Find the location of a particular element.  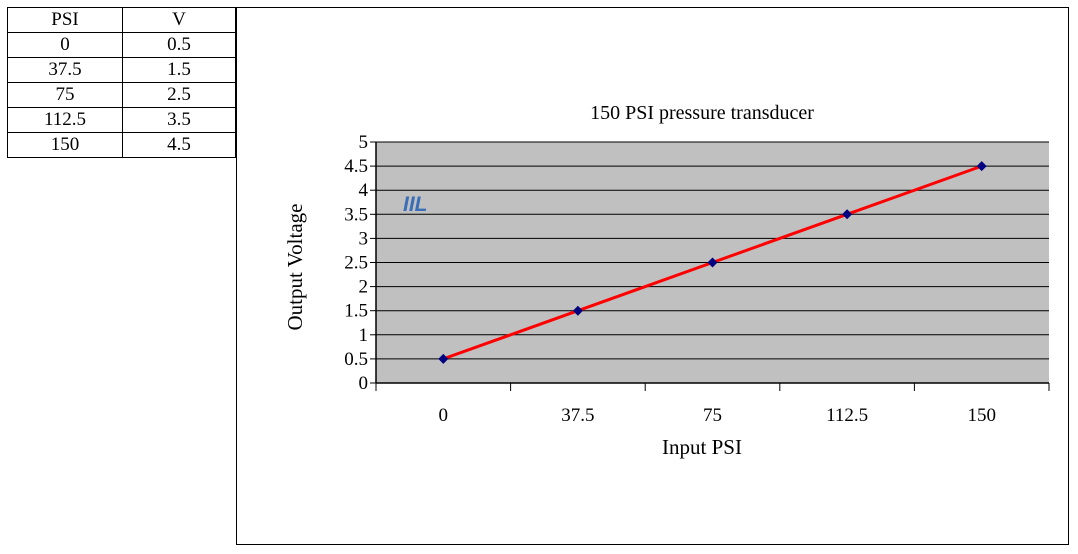

x-tick-label: 75 is located at coordinates (712, 415).